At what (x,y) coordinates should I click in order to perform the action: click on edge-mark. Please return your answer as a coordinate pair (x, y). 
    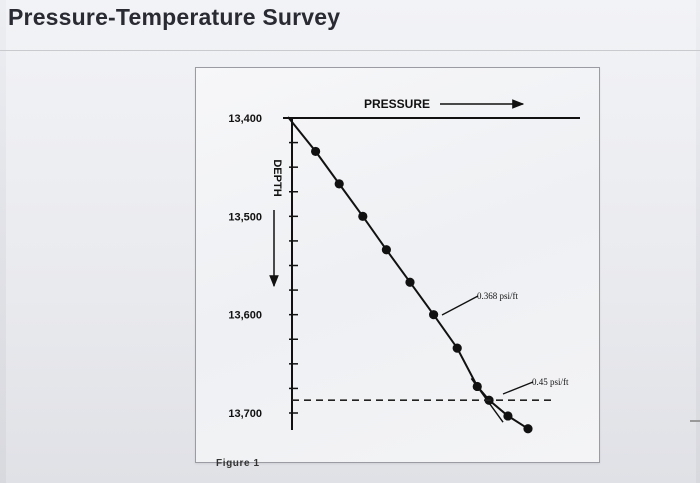
    Looking at the image, I should click on (695, 421).